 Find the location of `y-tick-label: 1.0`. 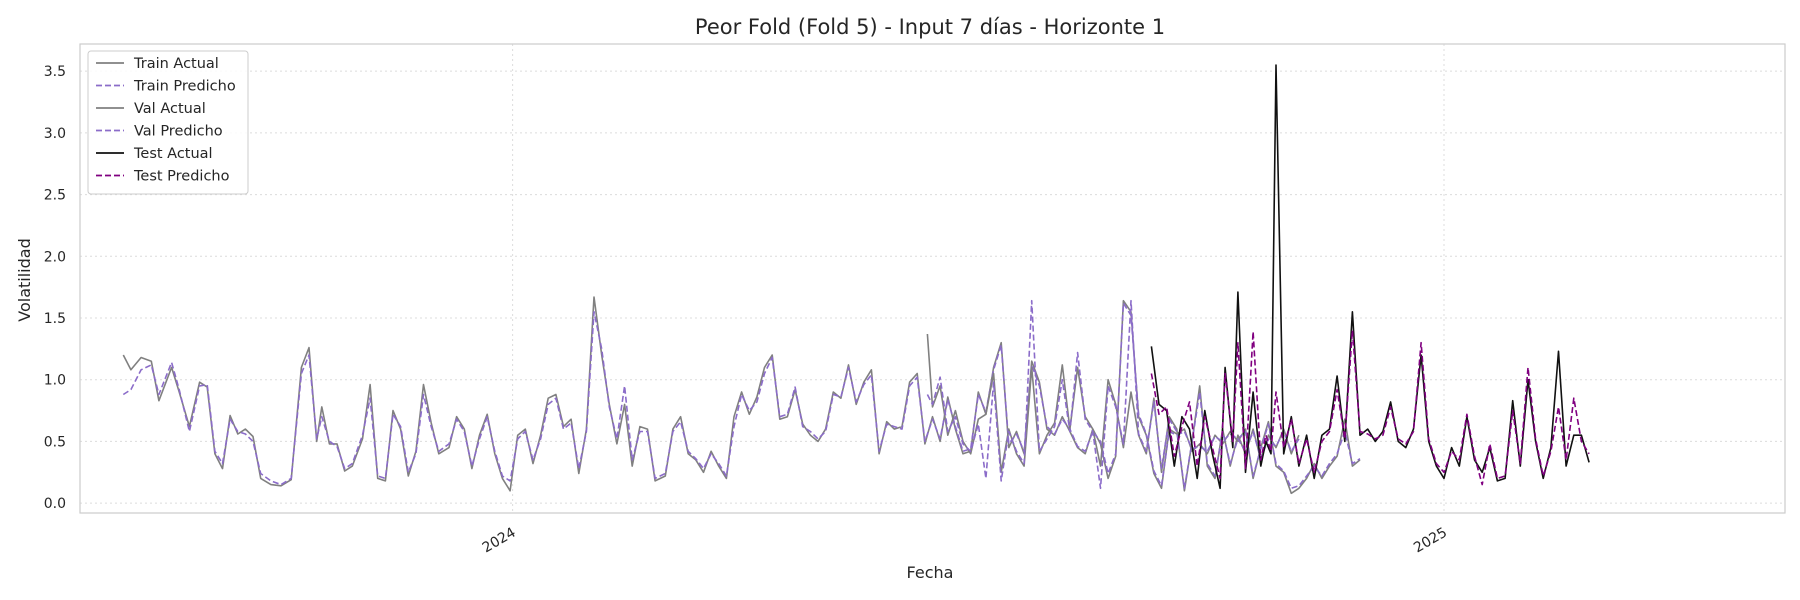

y-tick-label: 1.0 is located at coordinates (55, 381).